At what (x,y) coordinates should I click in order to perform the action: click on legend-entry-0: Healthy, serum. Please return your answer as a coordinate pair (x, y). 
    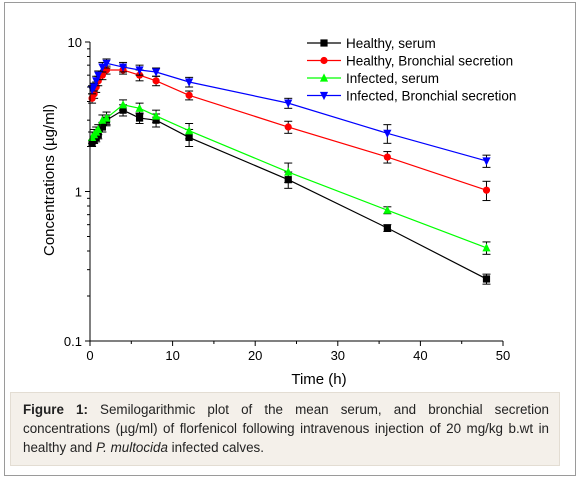
    Looking at the image, I should click on (371, 43).